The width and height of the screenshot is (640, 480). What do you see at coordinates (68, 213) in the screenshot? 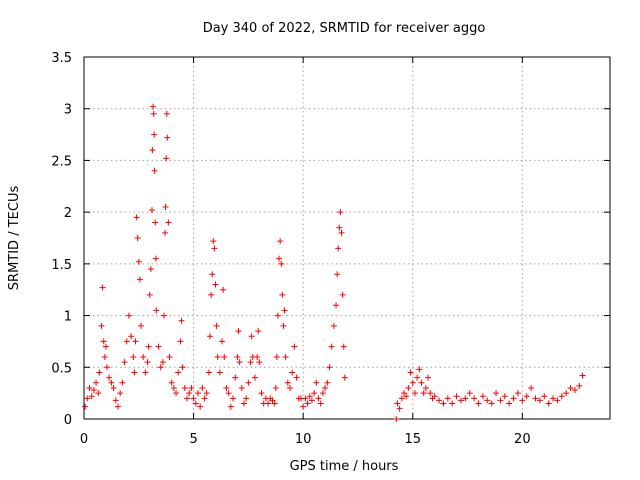
I see `y-tick-label: 2` at bounding box center [68, 213].